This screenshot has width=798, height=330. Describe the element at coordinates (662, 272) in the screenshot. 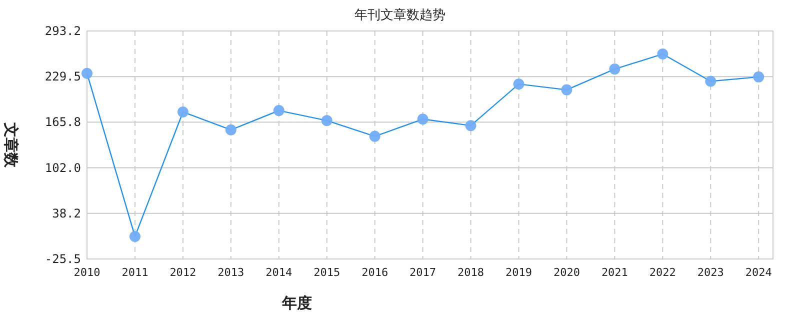

I see `x-tick-label: 2022` at that location.